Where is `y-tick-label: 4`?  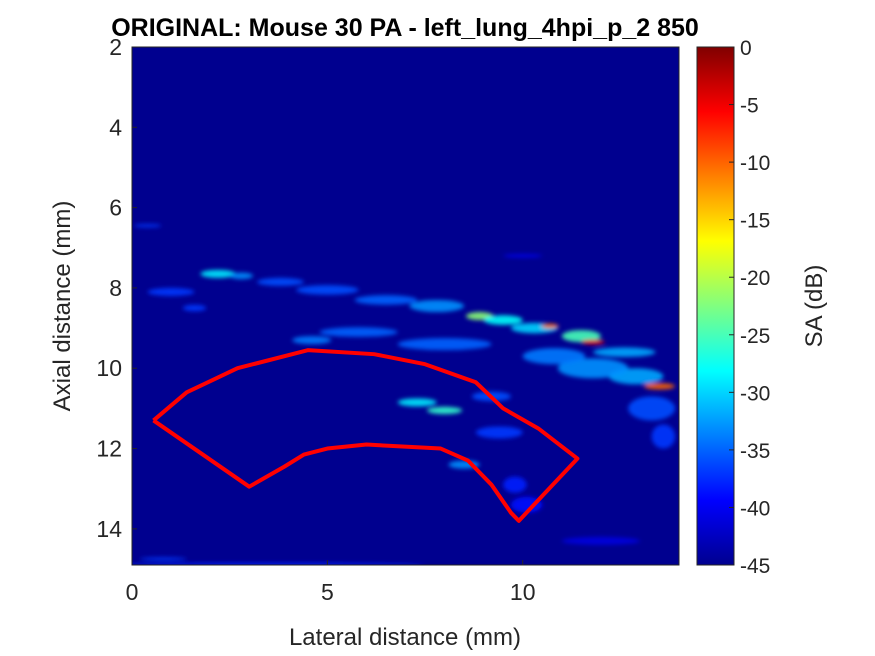
y-tick-label: 4 is located at coordinates (115, 127).